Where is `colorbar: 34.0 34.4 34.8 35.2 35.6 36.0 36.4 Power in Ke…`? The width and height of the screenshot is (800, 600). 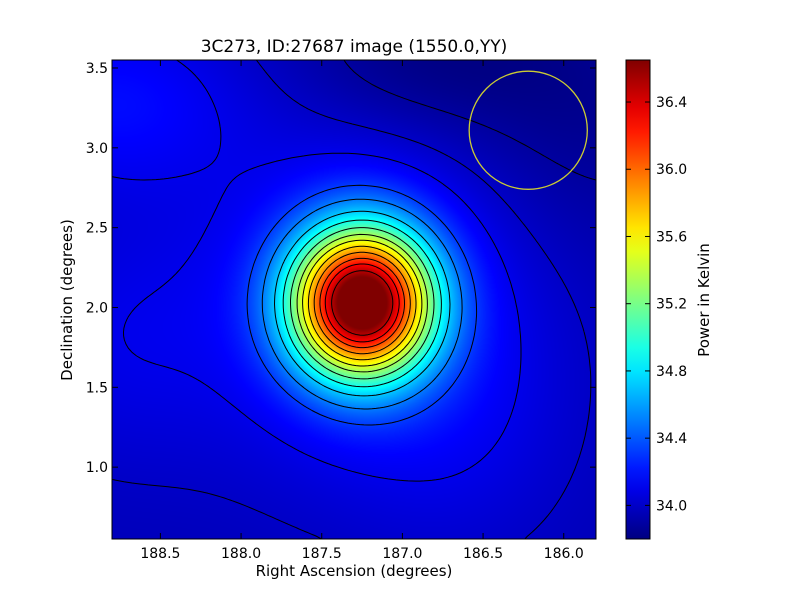
colorbar: 34.0 34.4 34.8 35.2 35.6 36.0 36.4 Power in Ke… is located at coordinates (669, 299).